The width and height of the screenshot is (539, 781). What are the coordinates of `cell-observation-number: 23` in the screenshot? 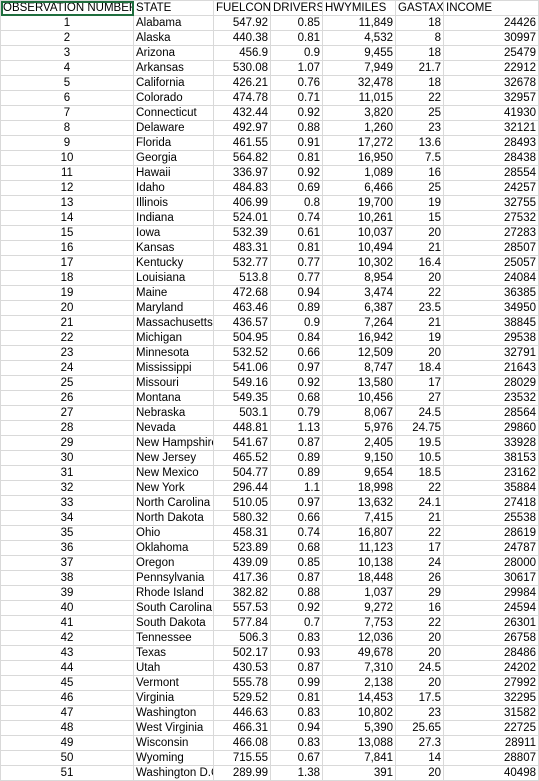 It's located at (67, 353).